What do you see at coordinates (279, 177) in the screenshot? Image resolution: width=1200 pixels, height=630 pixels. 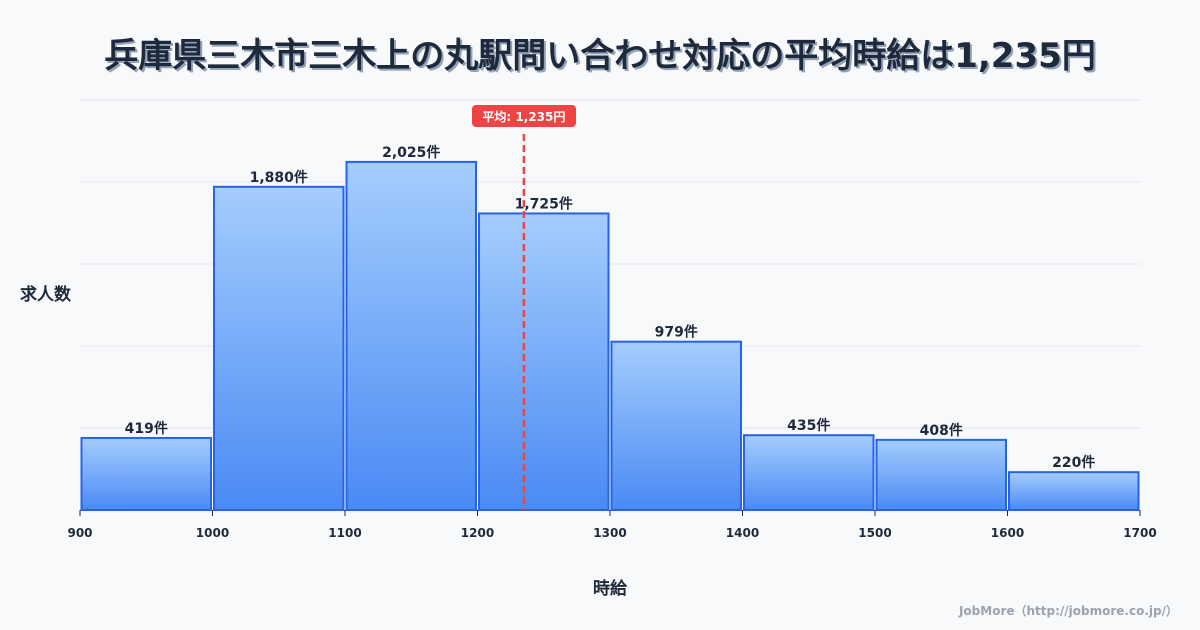 I see `bar-value-label: 1,880件` at bounding box center [279, 177].